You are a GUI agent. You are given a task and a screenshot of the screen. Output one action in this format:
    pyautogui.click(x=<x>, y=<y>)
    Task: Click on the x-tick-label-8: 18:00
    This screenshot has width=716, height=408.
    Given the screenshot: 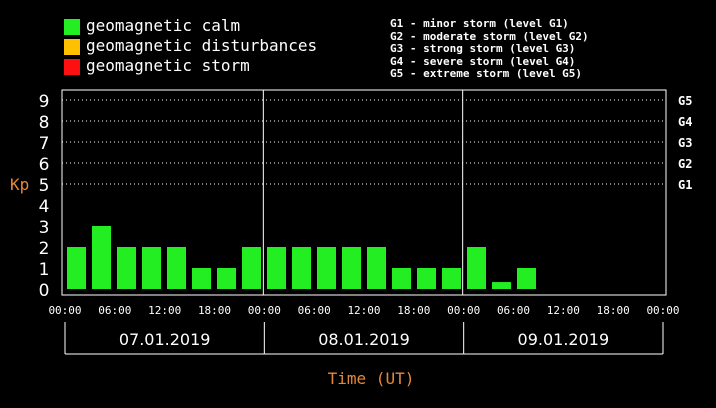 What is the action you would take?
    pyautogui.click(x=413, y=310)
    